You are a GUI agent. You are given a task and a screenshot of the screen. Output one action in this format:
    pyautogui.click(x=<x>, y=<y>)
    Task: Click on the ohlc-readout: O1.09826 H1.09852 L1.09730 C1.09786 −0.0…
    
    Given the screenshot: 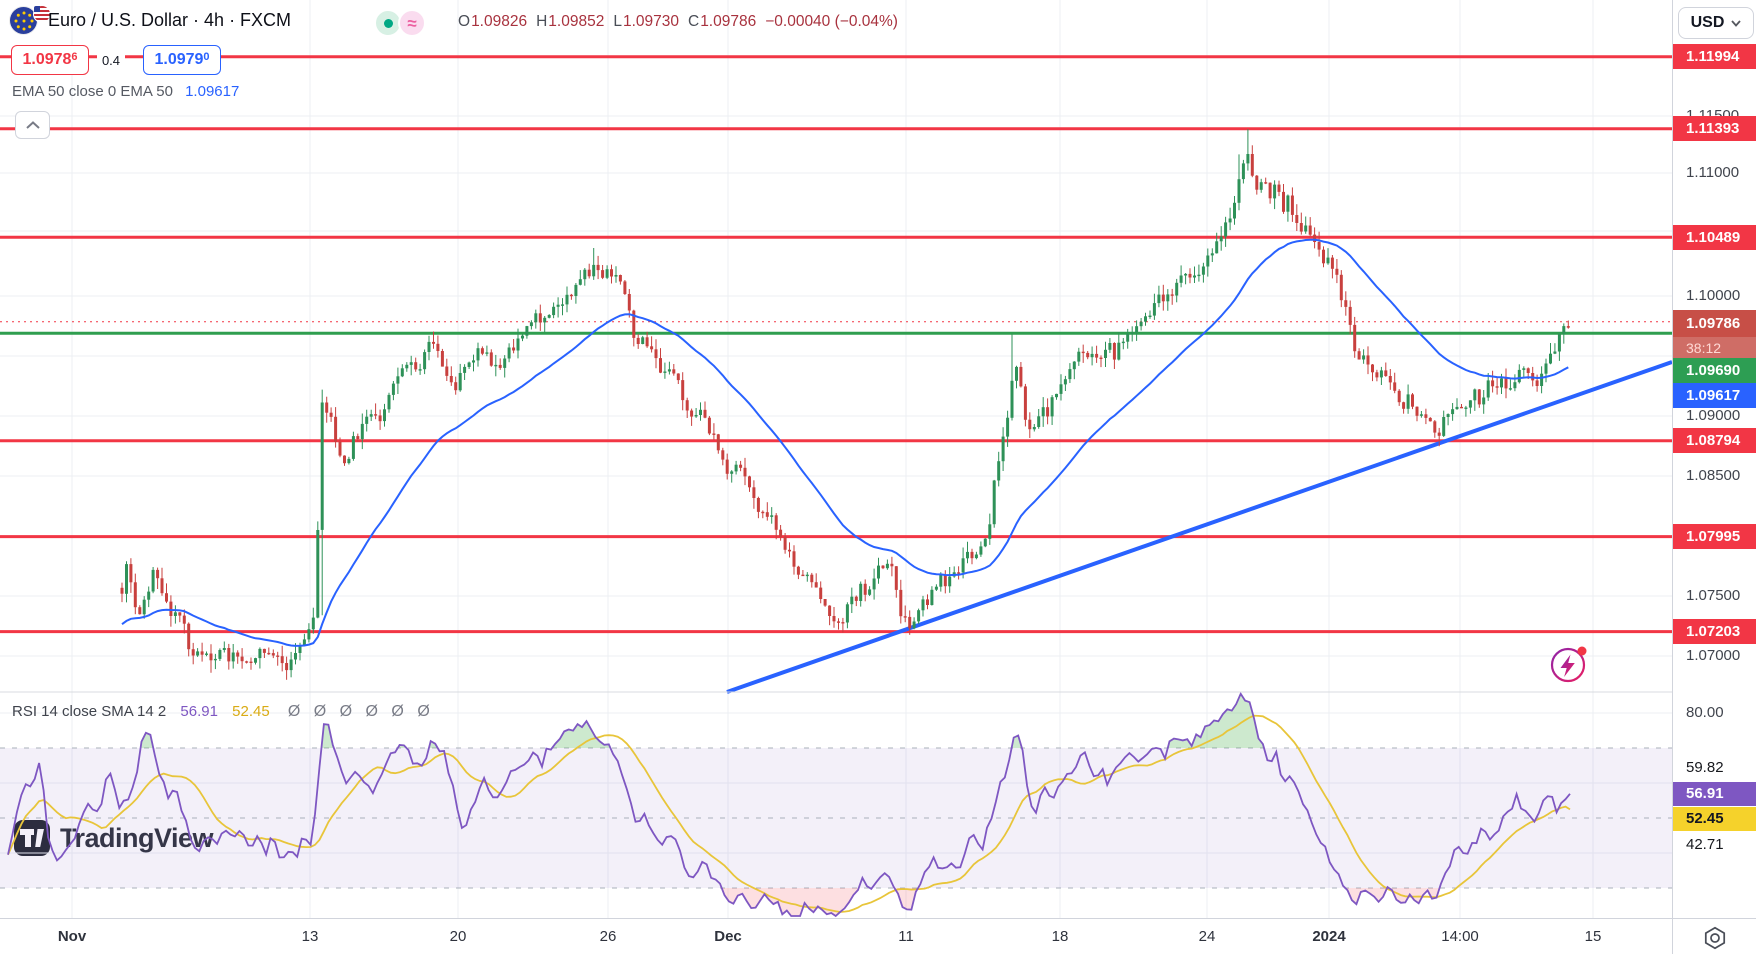 What is the action you would take?
    pyautogui.click(x=678, y=22)
    